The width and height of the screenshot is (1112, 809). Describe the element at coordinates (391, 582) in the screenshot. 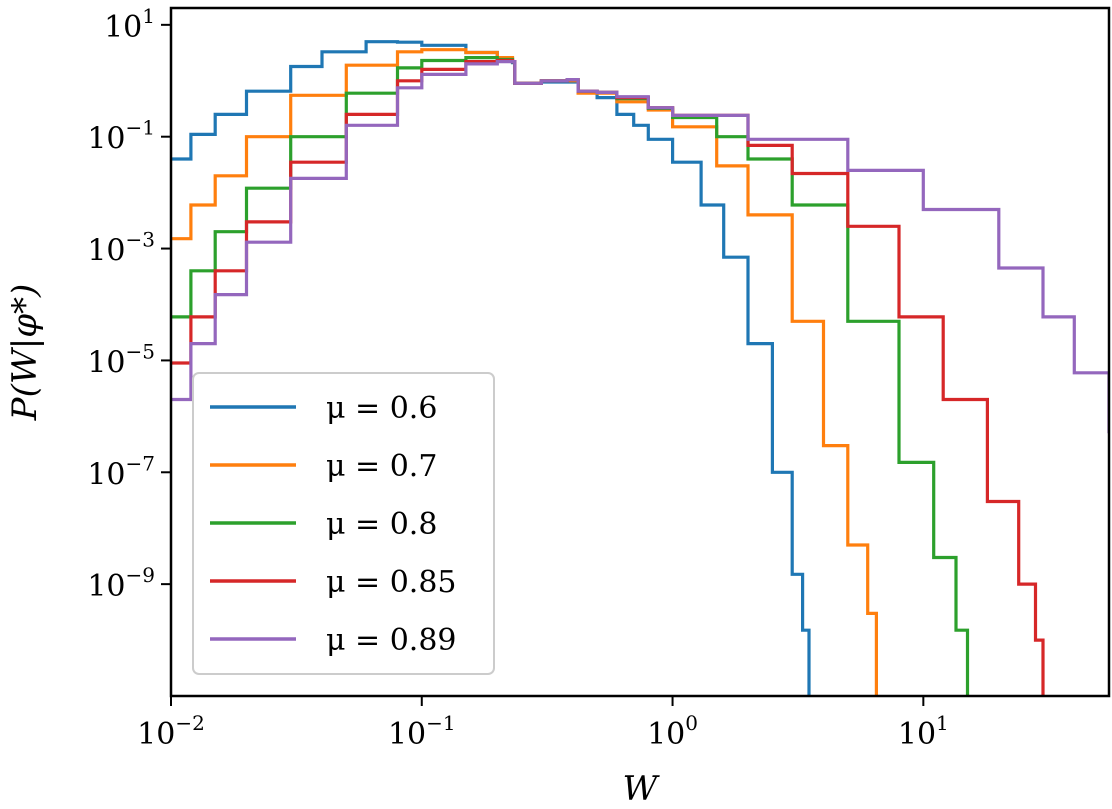

I see `legend-label-3: μ = 0.85` at that location.